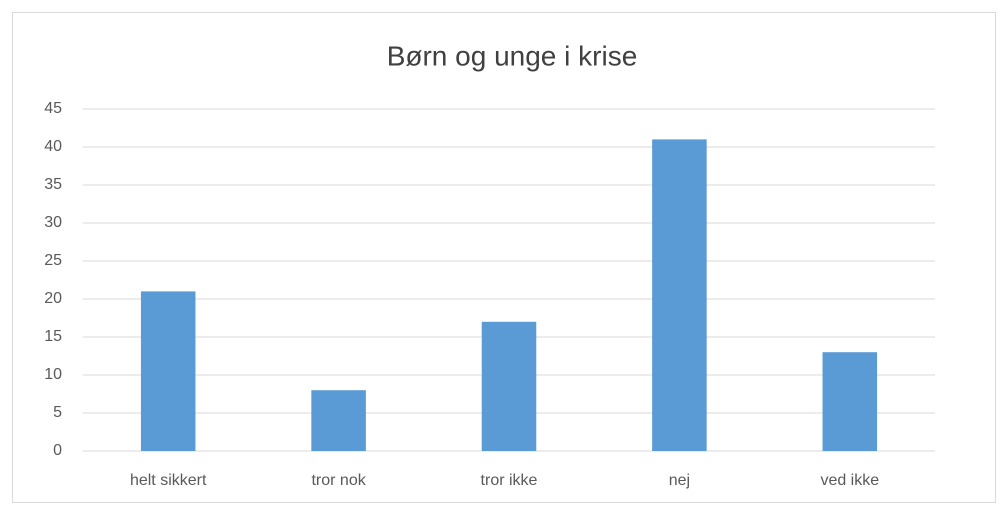  I want to click on x-tick-label: ved ikke, so click(849, 480).